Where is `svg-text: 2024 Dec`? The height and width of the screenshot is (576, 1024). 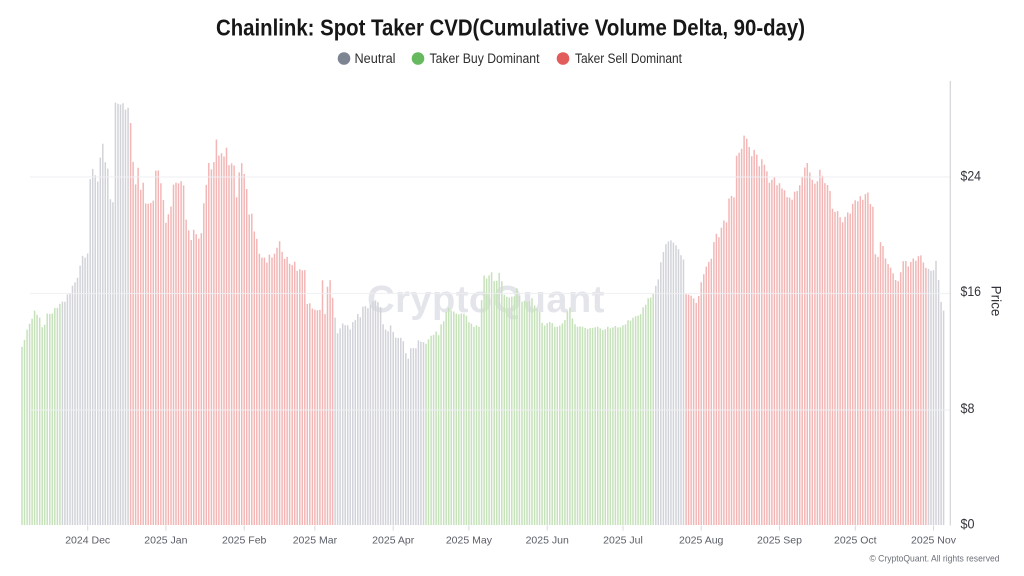 svg-text: 2024 Dec is located at coordinates (87, 541).